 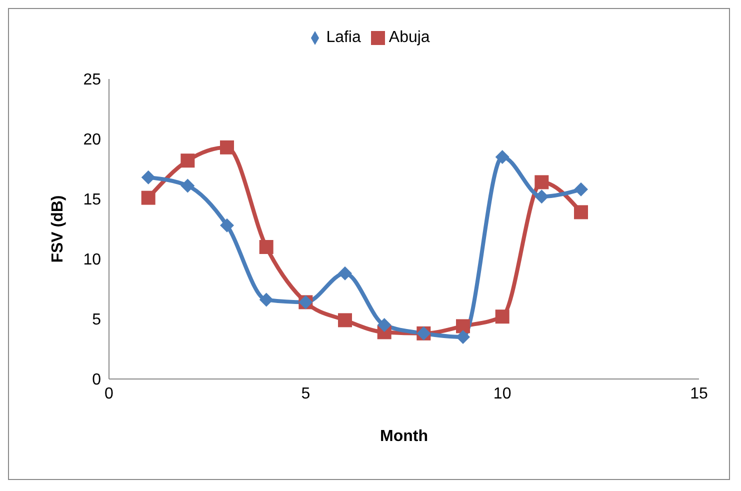 I want to click on y-tick-label: 15, so click(x=92, y=200).